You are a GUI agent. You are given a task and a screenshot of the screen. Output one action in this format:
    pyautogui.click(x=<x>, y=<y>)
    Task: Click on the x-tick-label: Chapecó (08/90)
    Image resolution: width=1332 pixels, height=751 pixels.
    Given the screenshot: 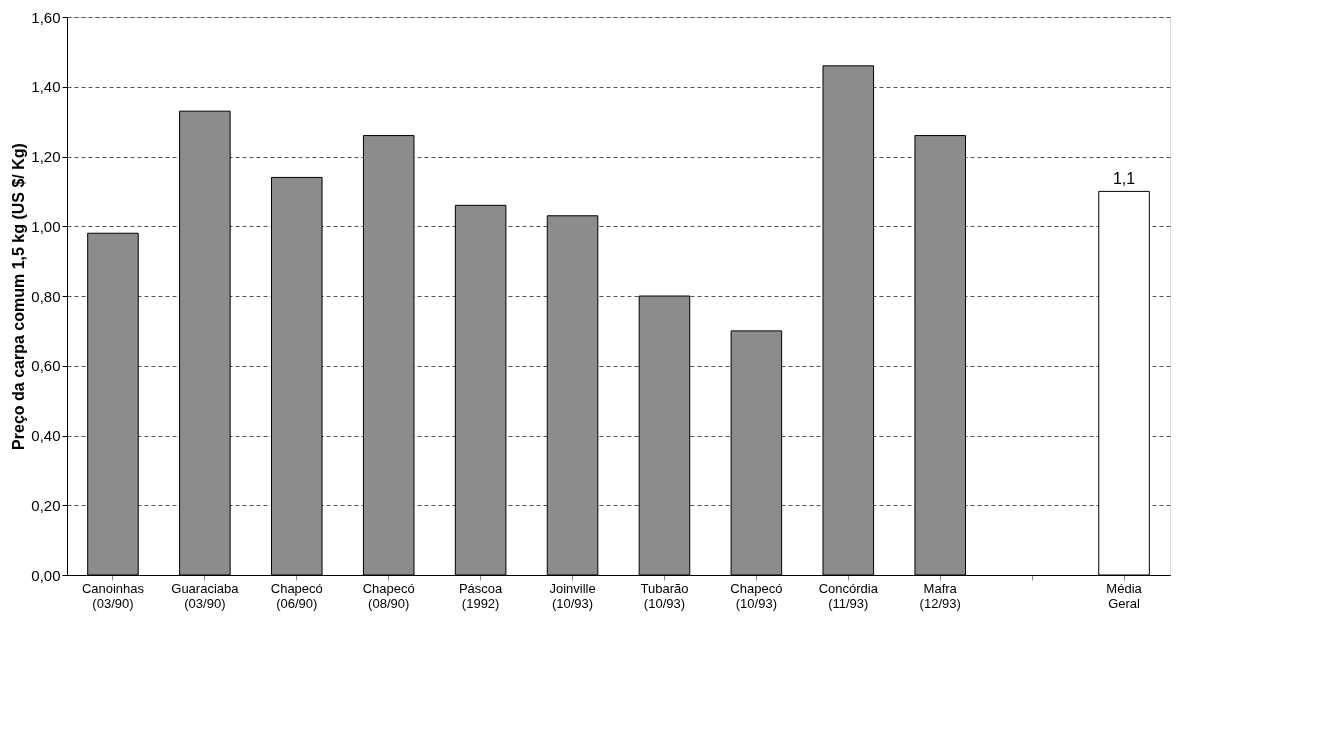 What is the action you would take?
    pyautogui.click(x=388, y=595)
    